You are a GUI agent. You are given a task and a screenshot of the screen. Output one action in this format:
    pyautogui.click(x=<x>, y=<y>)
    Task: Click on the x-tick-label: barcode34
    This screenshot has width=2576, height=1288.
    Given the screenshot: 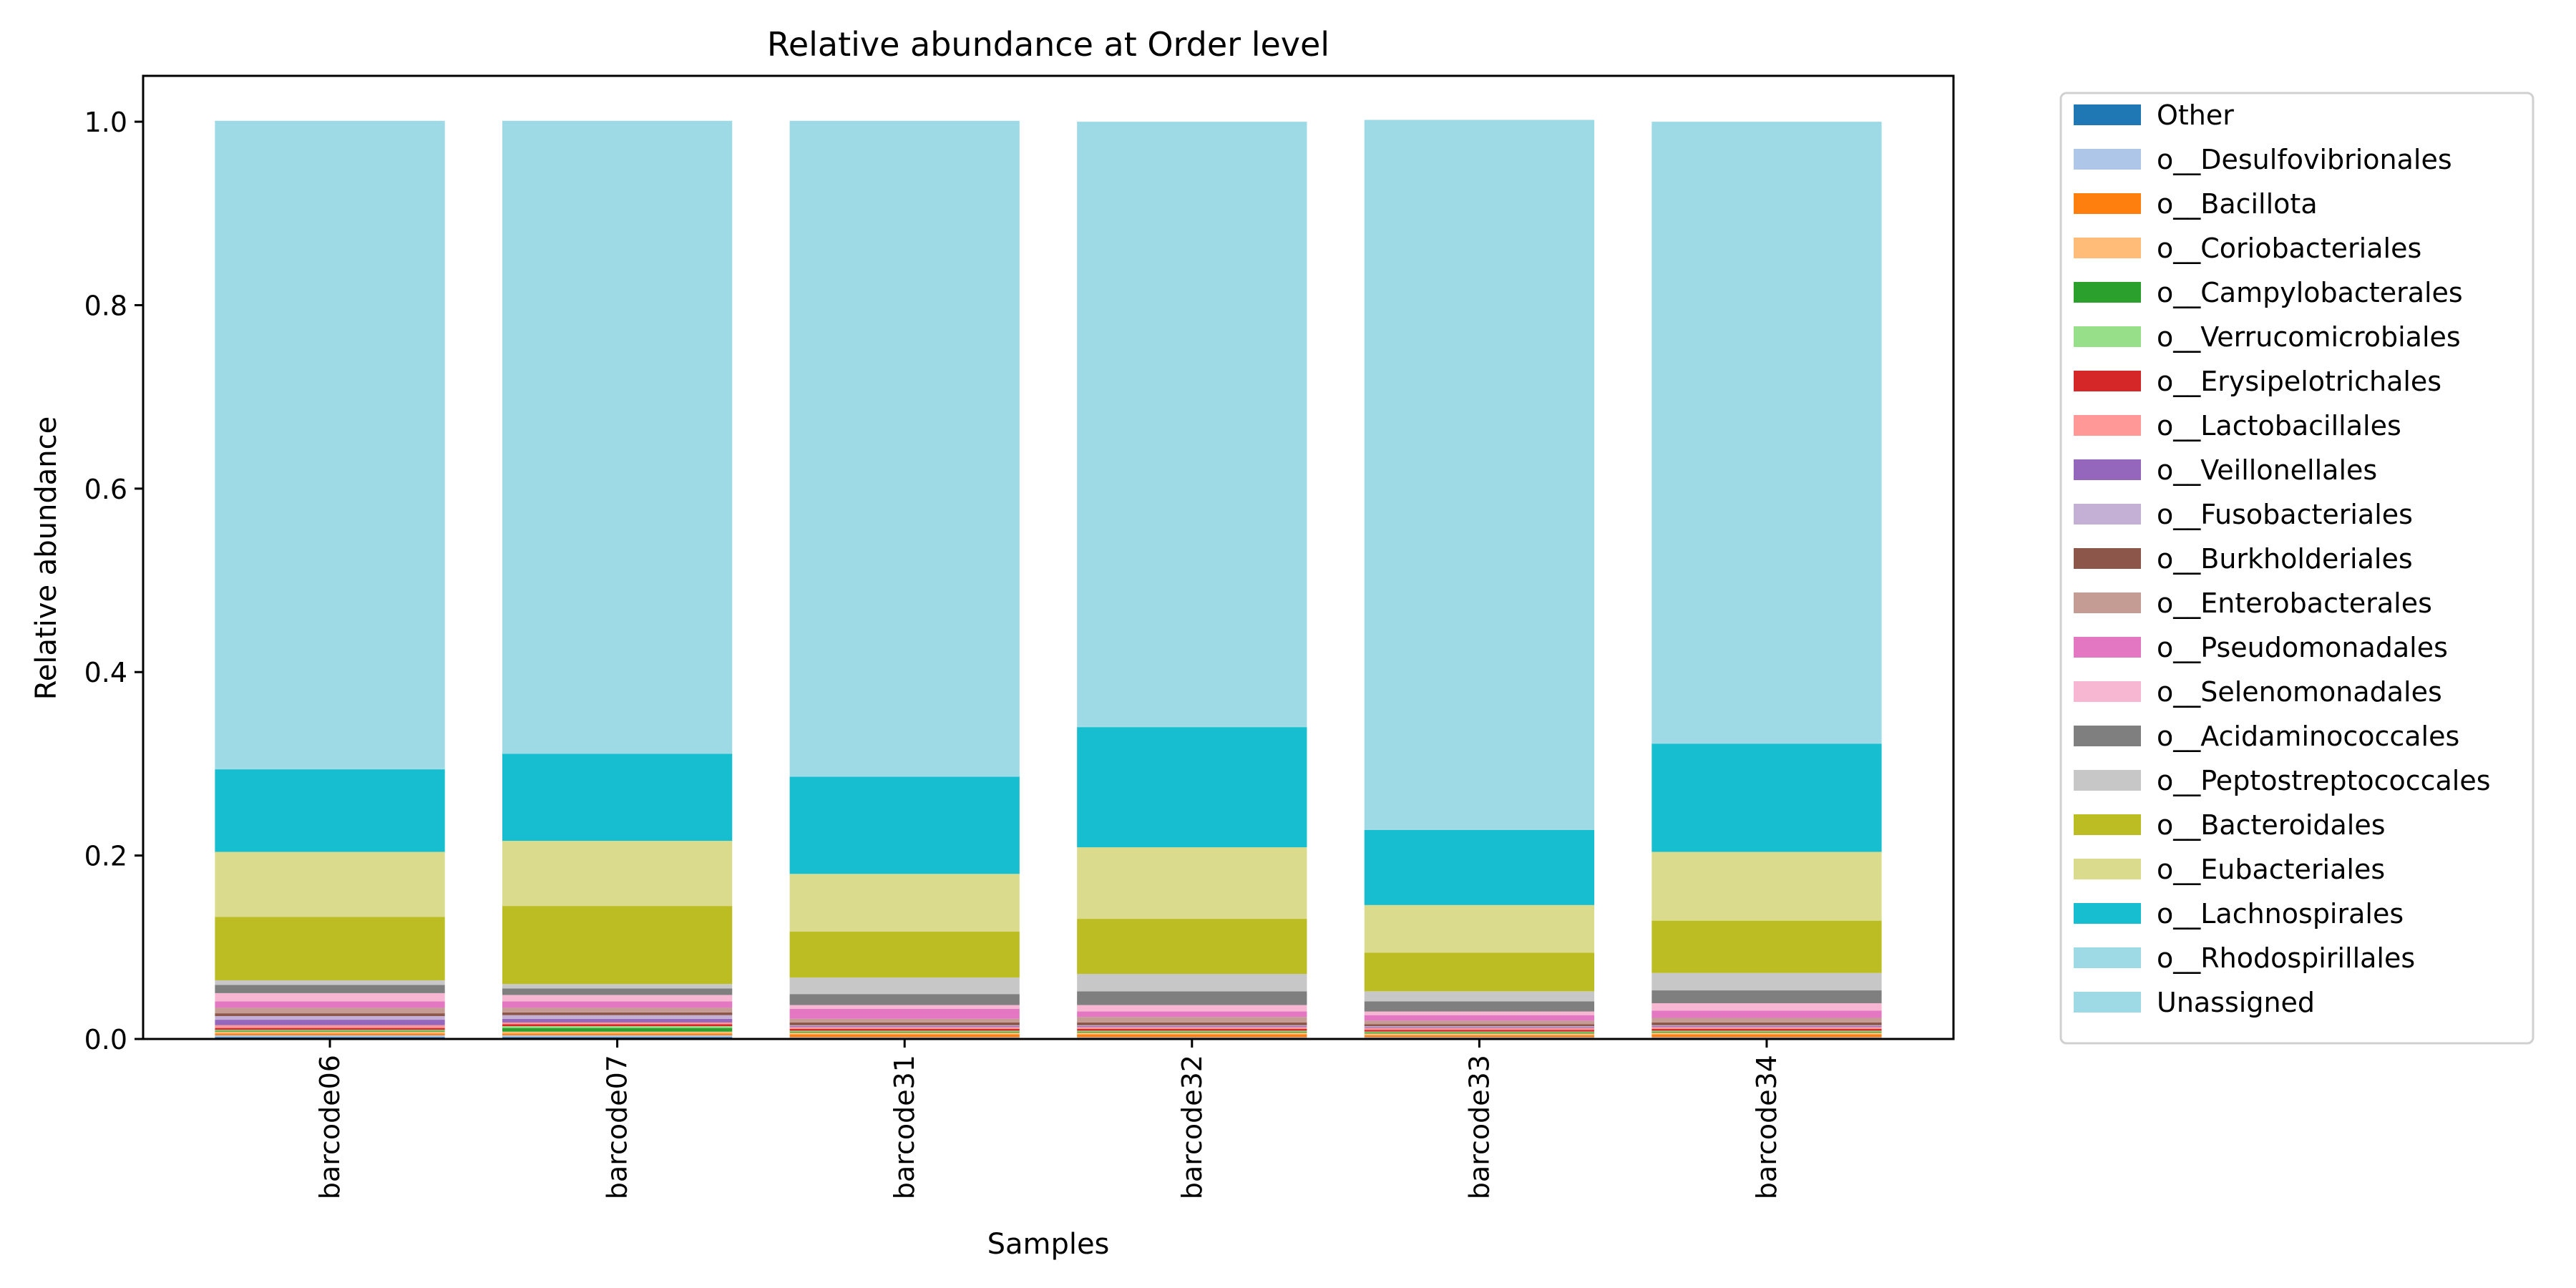 What is the action you would take?
    pyautogui.click(x=1766, y=1127)
    